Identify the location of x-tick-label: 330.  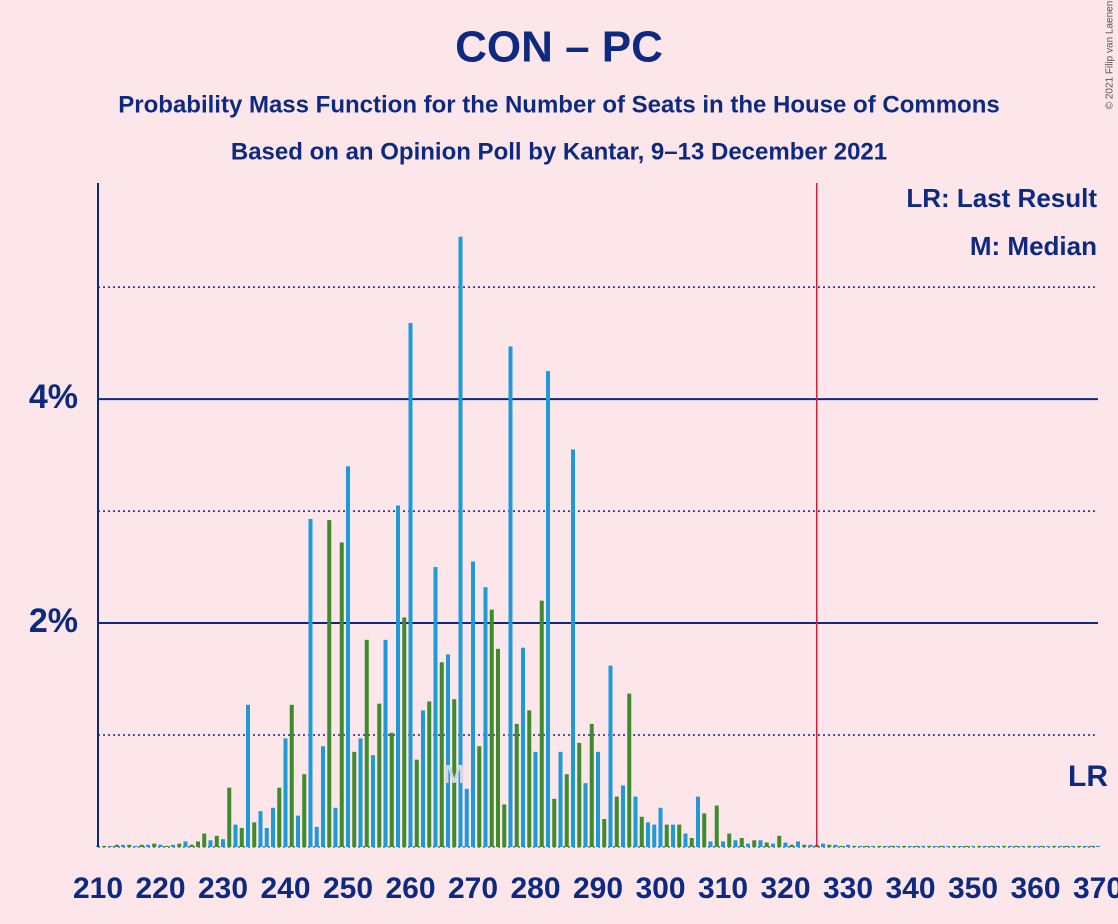
(848, 888).